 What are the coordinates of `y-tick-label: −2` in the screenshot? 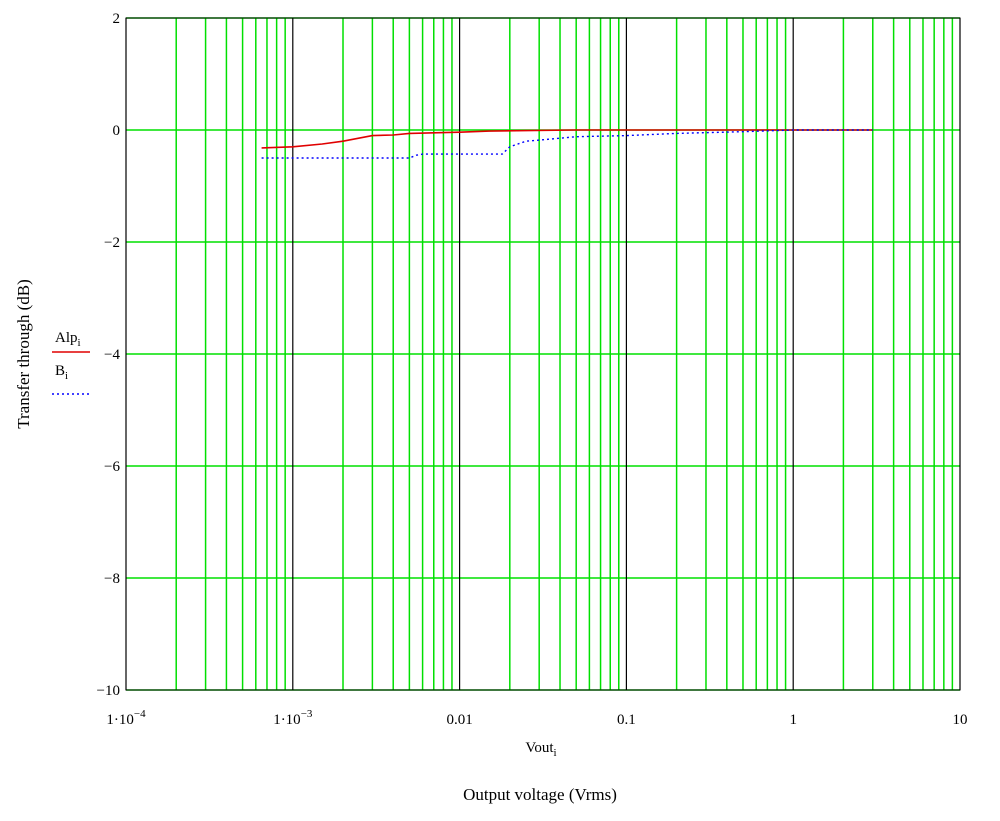 It's located at (112, 243).